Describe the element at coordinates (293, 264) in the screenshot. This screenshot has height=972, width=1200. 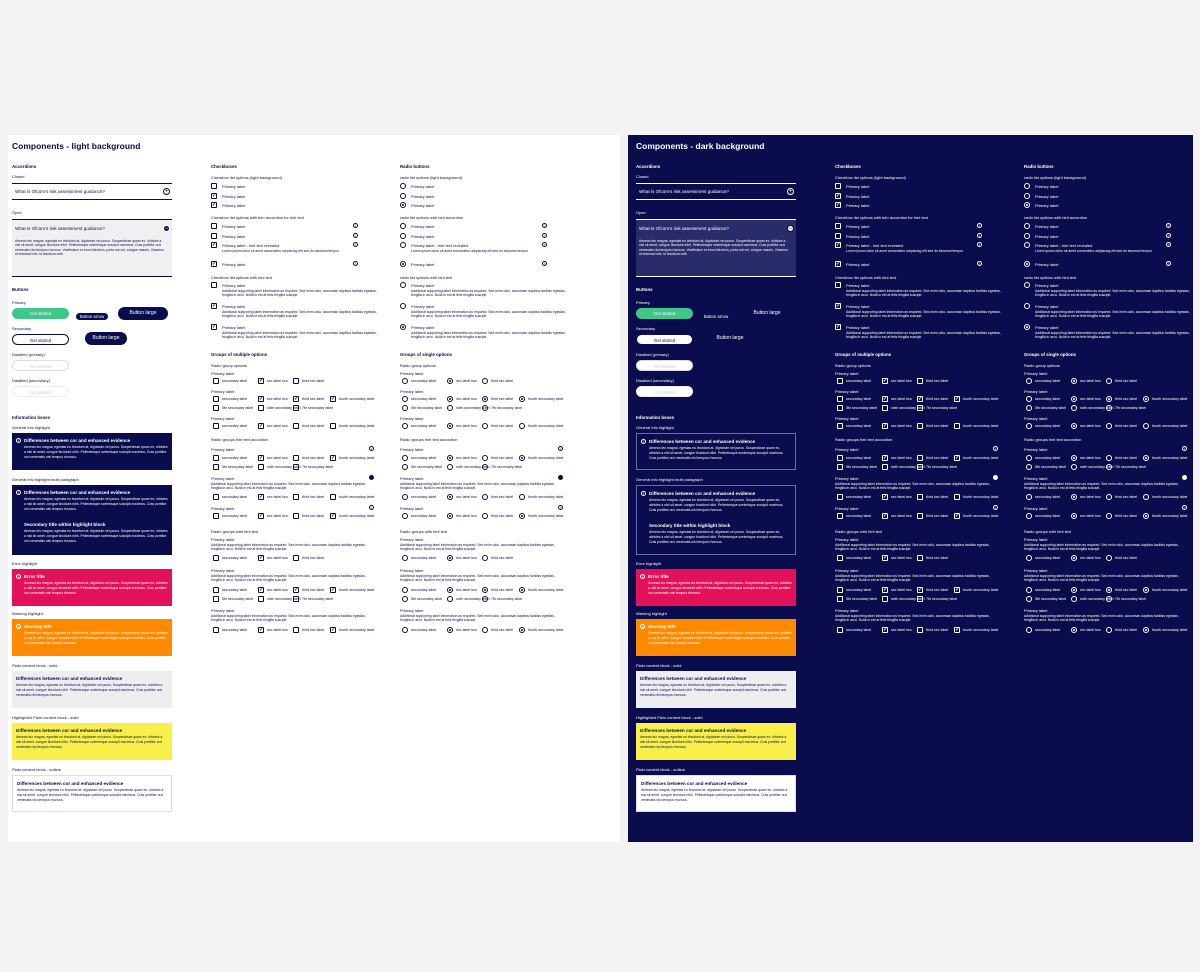
I see `checkbox-option: ✓ Primary label i` at that location.